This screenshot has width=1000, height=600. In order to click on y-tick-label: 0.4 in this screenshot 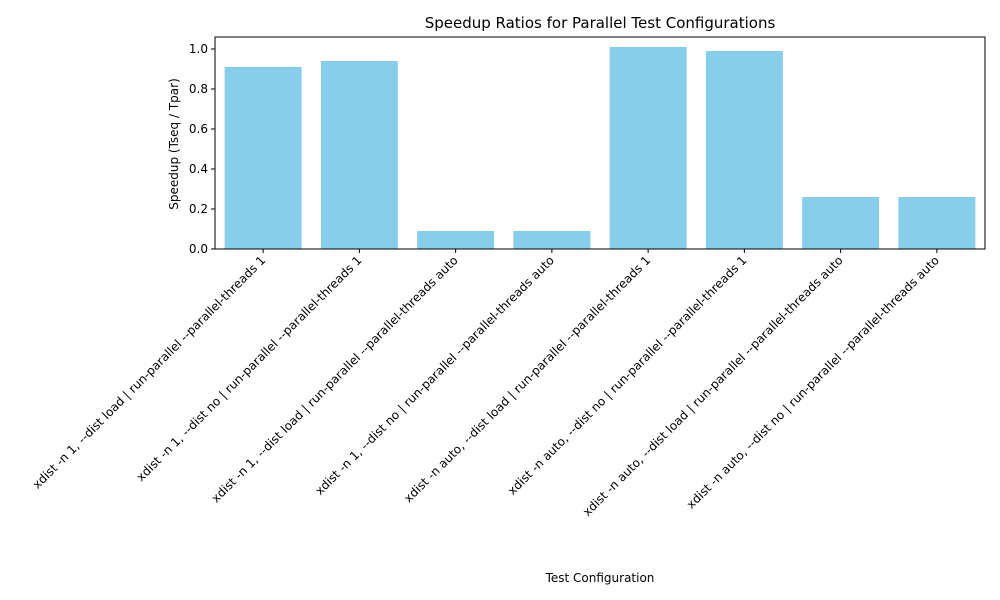, I will do `click(198, 169)`.